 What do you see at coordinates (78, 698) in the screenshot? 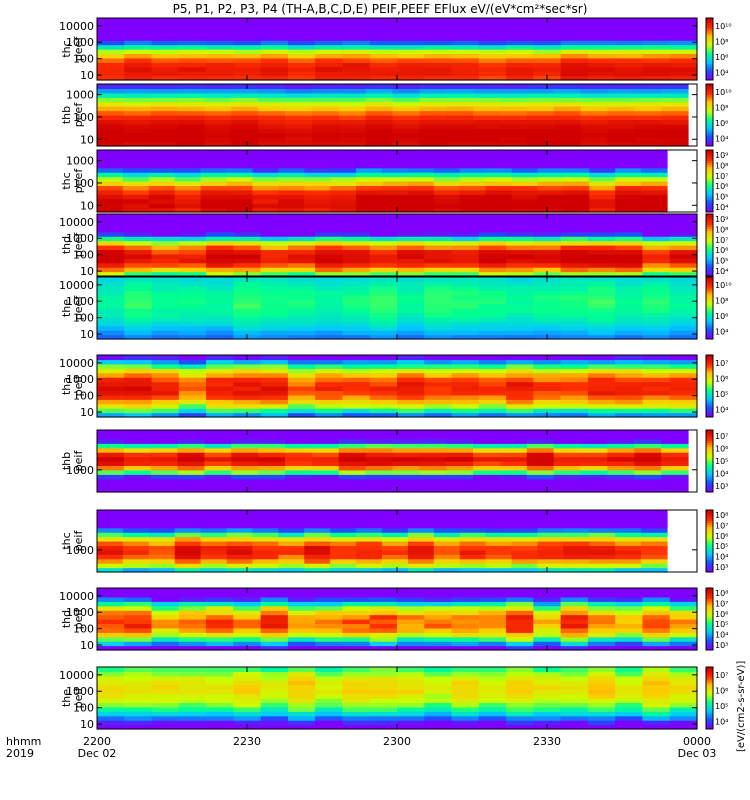
I see `panel-ylabel: peif` at bounding box center [78, 698].